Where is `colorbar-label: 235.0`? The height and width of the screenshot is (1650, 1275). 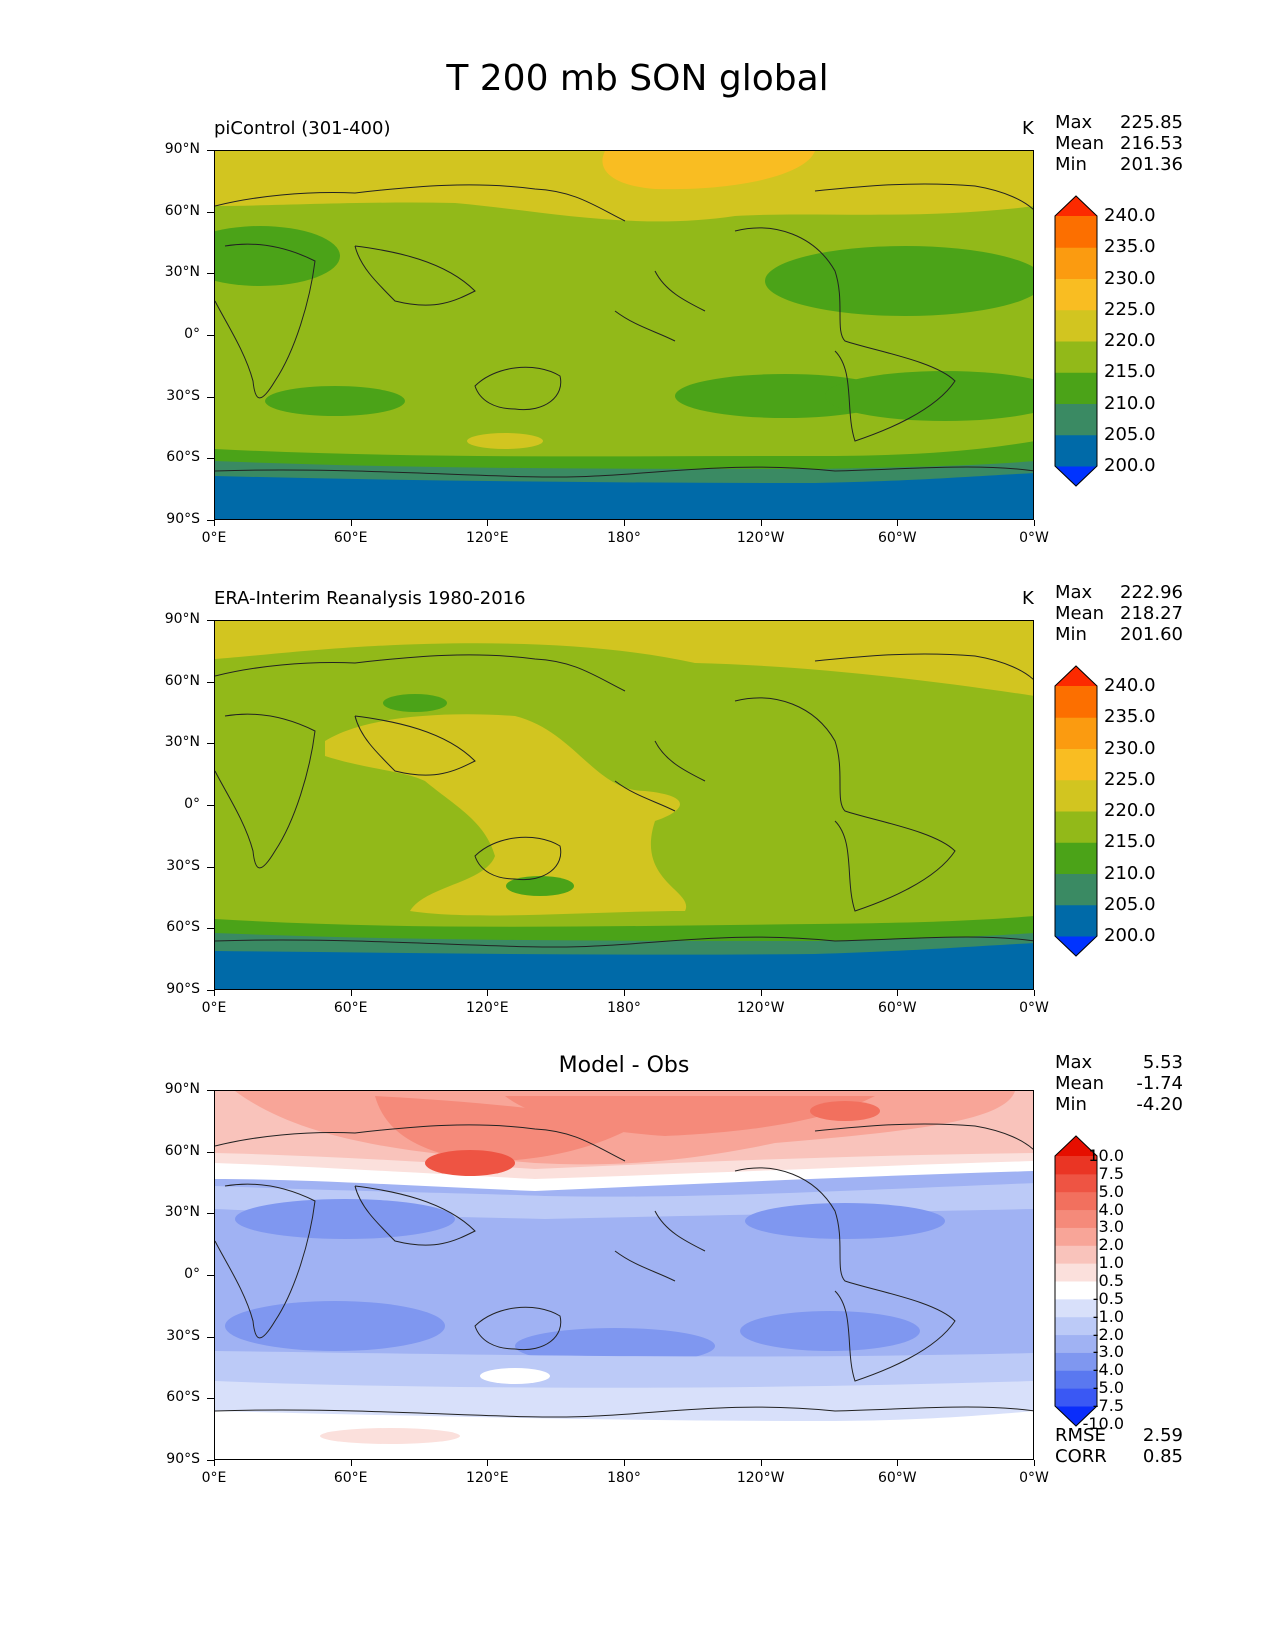 colorbar-label: 235.0 is located at coordinates (1130, 247).